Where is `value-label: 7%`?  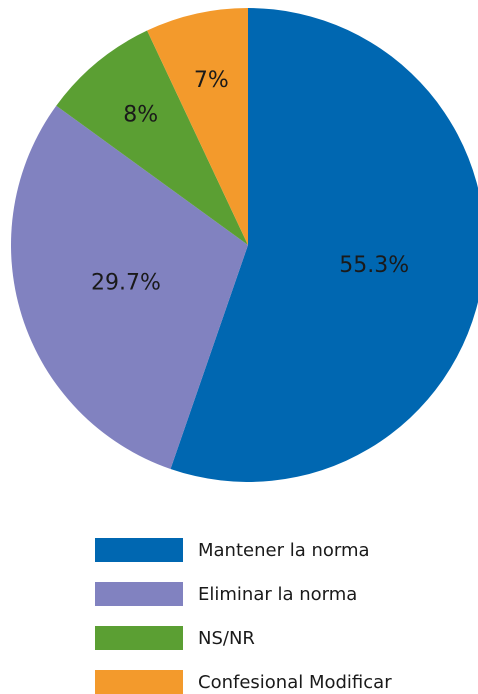 value-label: 7% is located at coordinates (211, 80).